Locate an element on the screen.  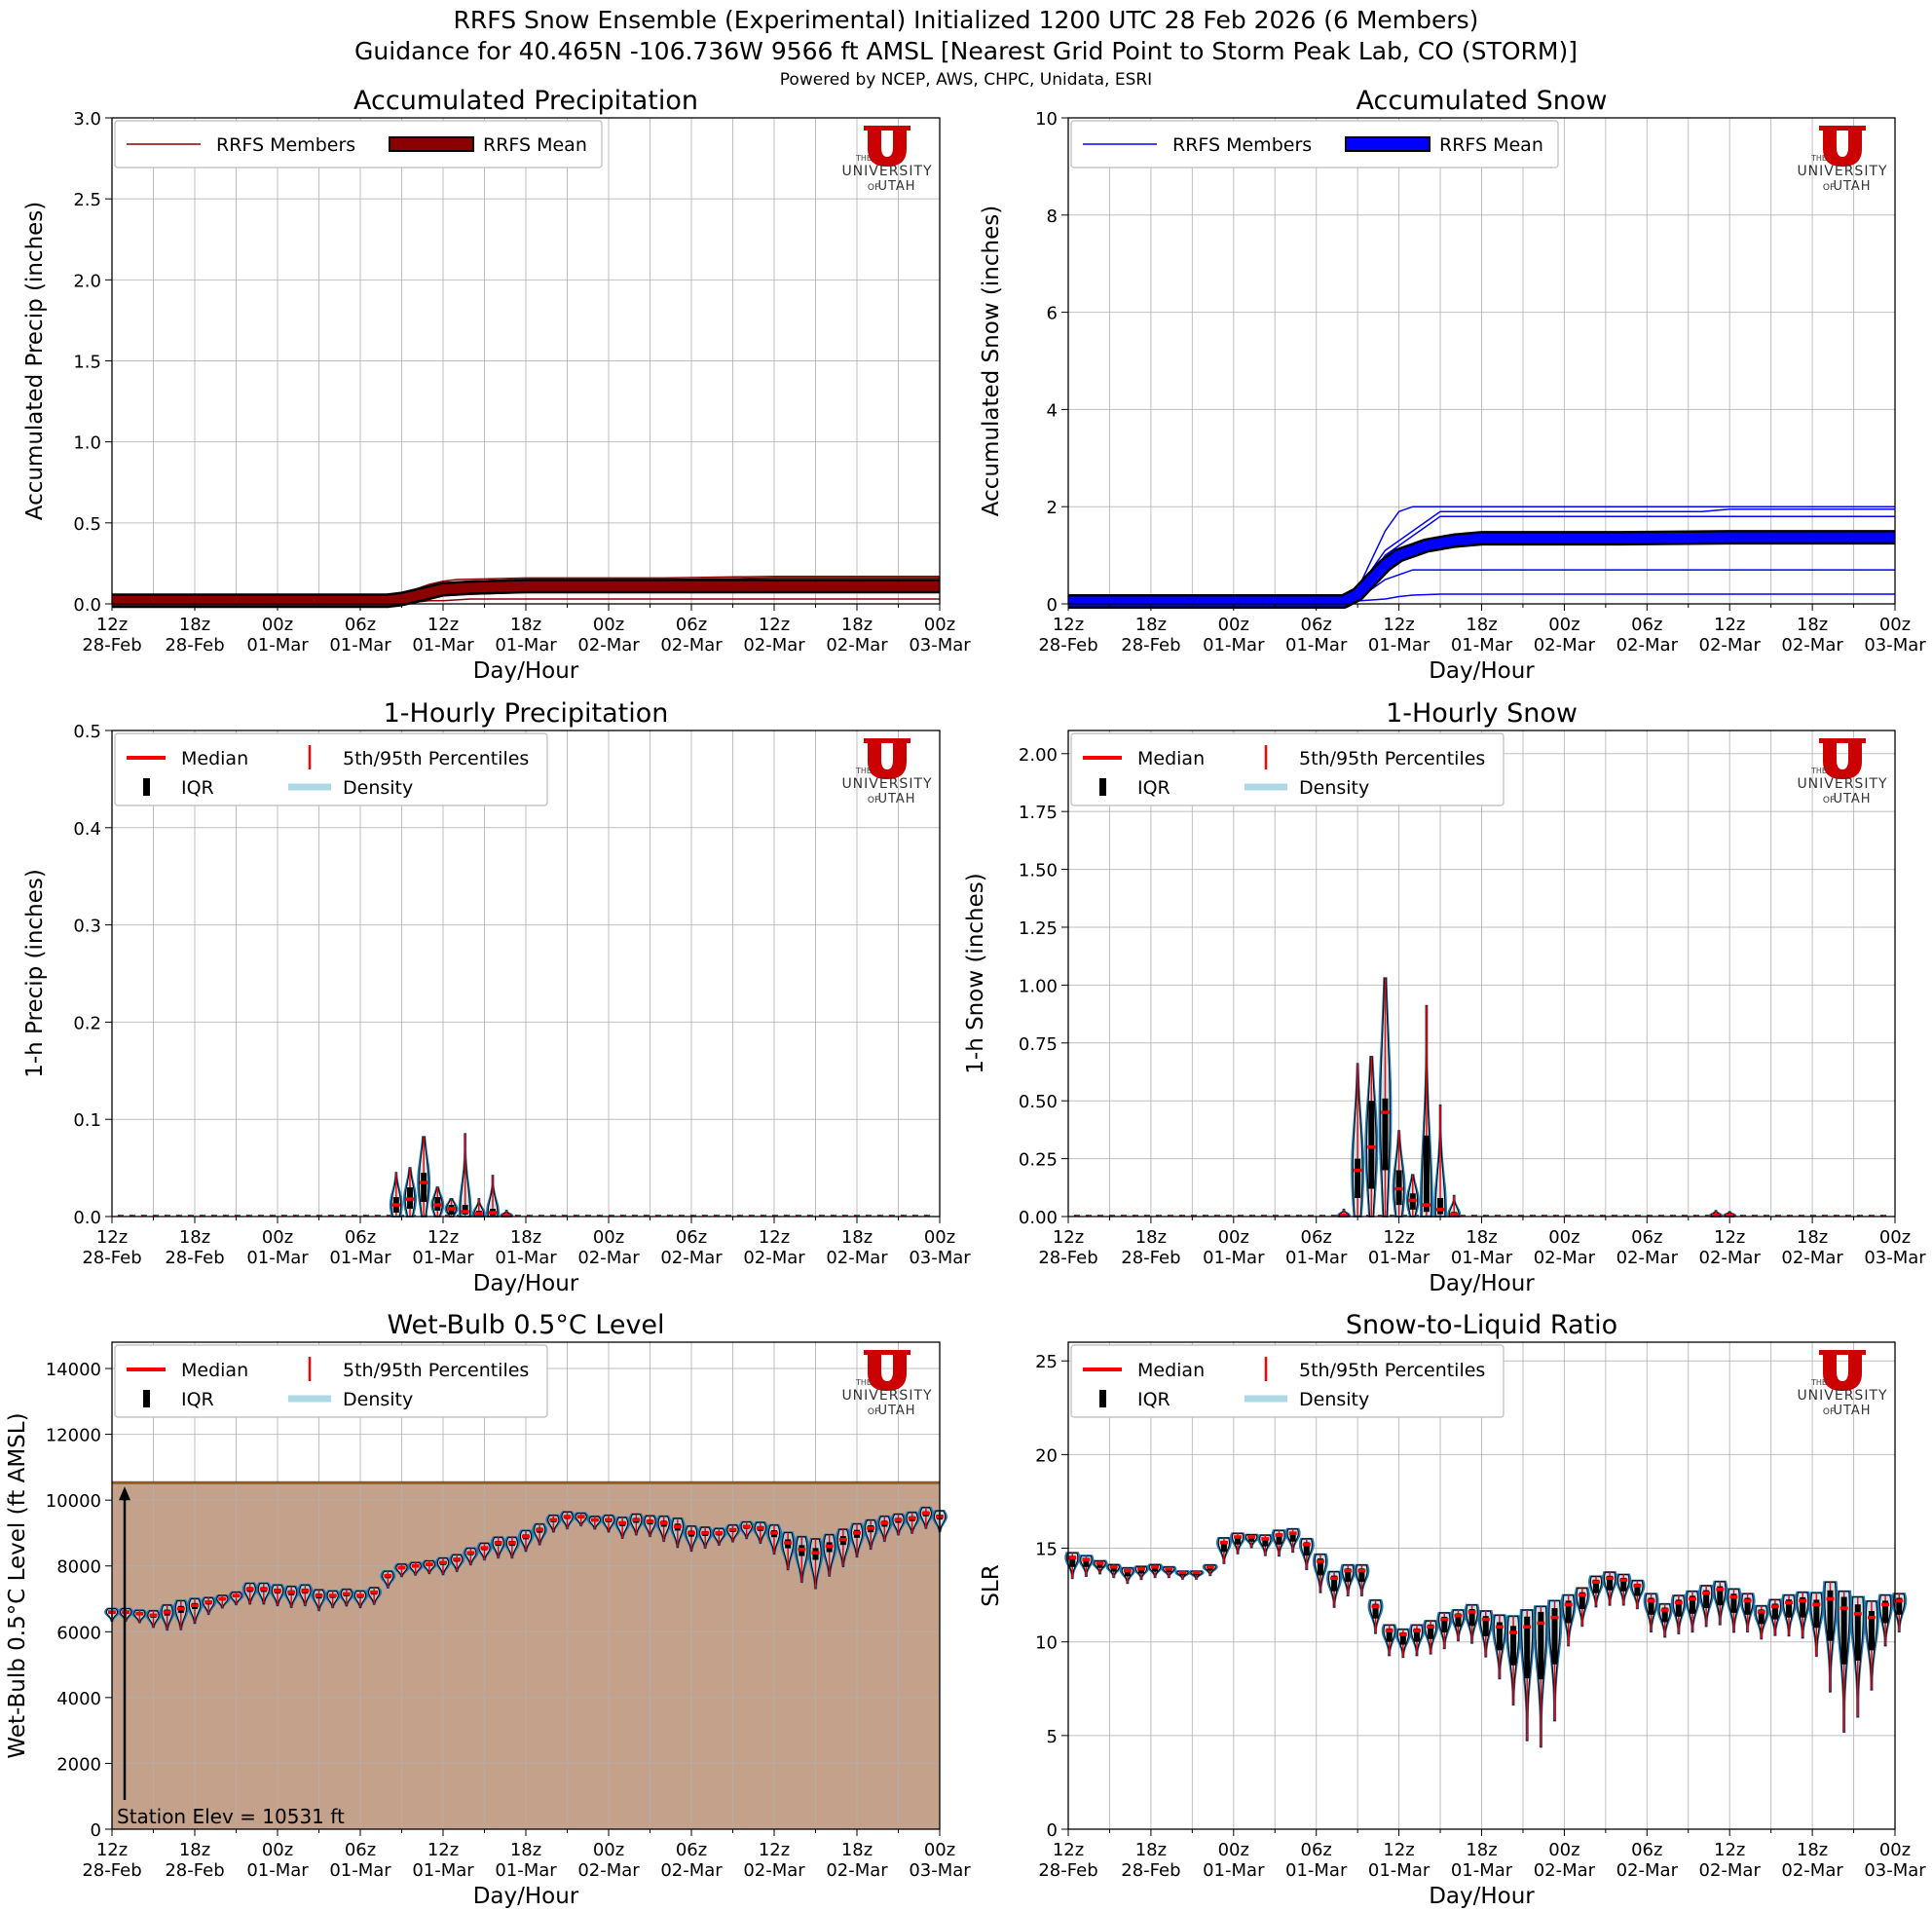
y-tick-label: 2.5 is located at coordinates (87, 200).